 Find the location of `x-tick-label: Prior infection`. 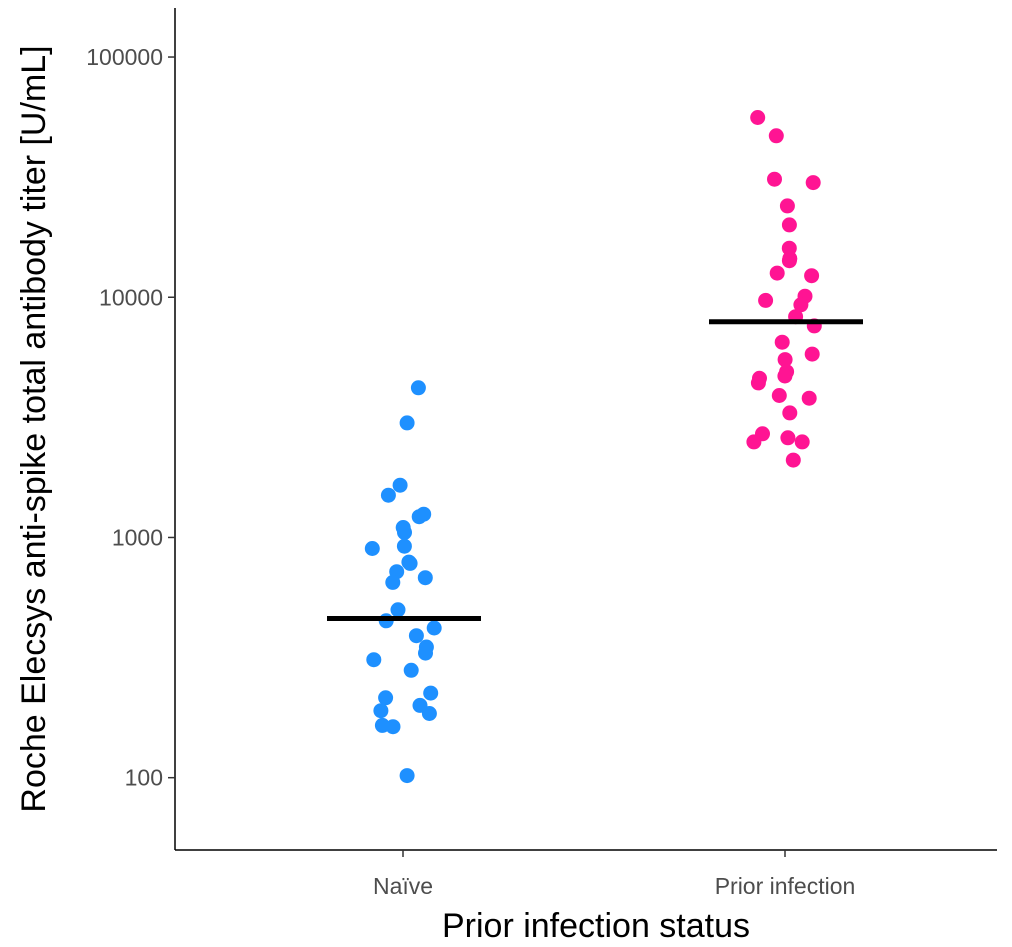

x-tick-label: Prior infection is located at coordinates (785, 886).